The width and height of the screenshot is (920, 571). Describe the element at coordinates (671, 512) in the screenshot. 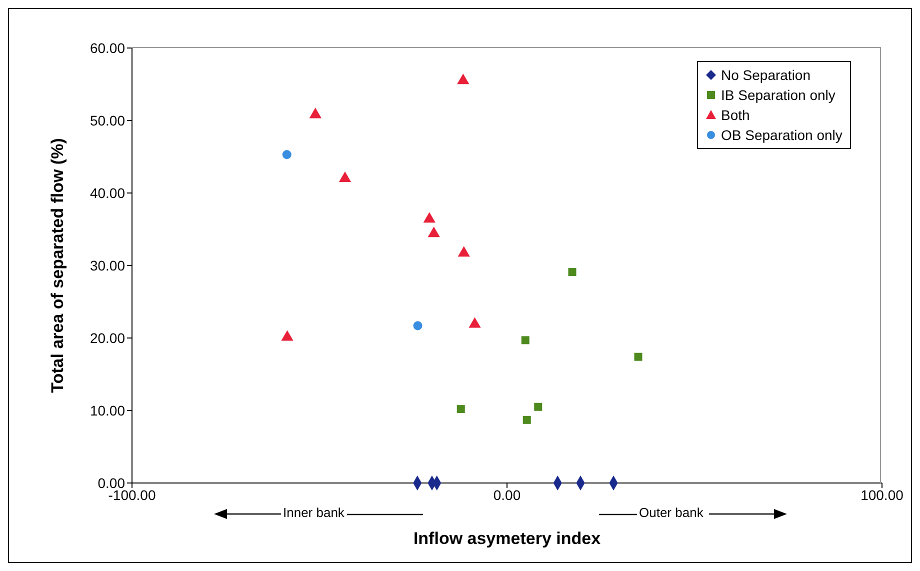

I see `text: Outer bank` at that location.